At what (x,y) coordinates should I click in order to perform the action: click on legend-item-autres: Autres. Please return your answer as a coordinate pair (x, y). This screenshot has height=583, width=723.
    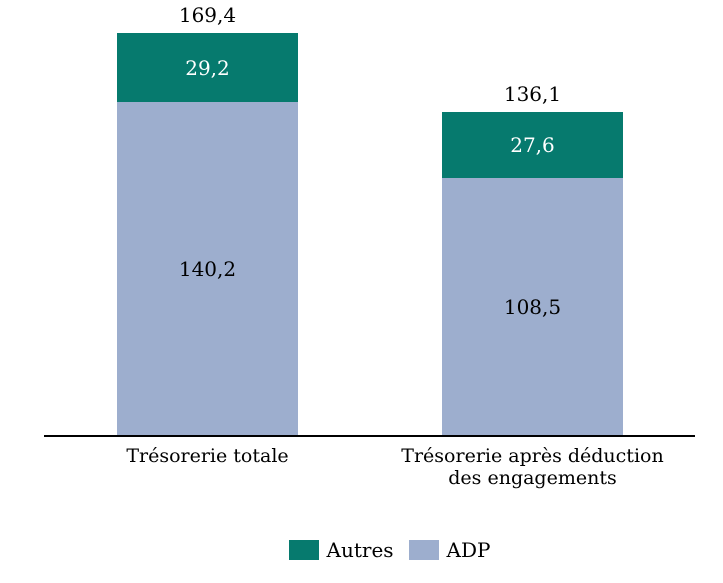
    Looking at the image, I should click on (341, 550).